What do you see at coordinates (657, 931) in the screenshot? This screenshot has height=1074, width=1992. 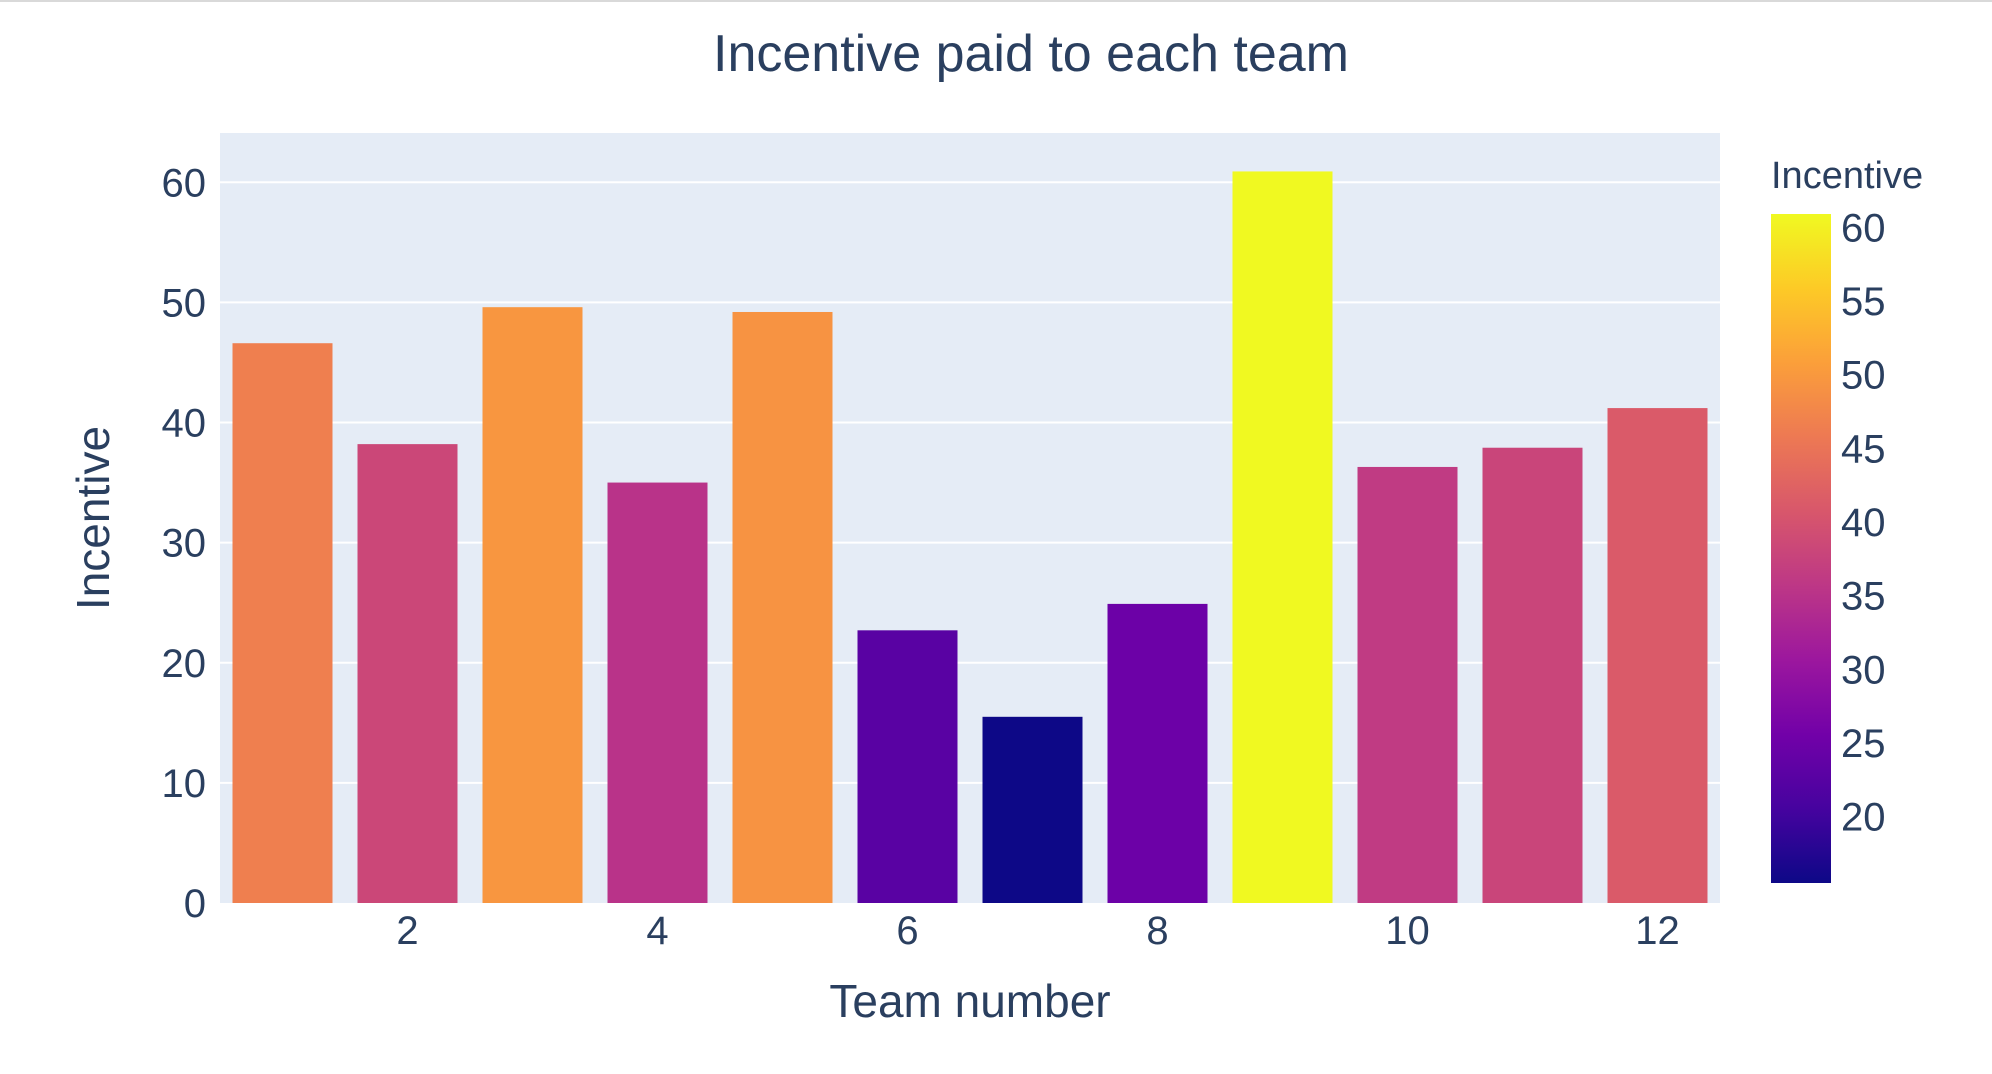 I see `x-tick-label: 4` at bounding box center [657, 931].